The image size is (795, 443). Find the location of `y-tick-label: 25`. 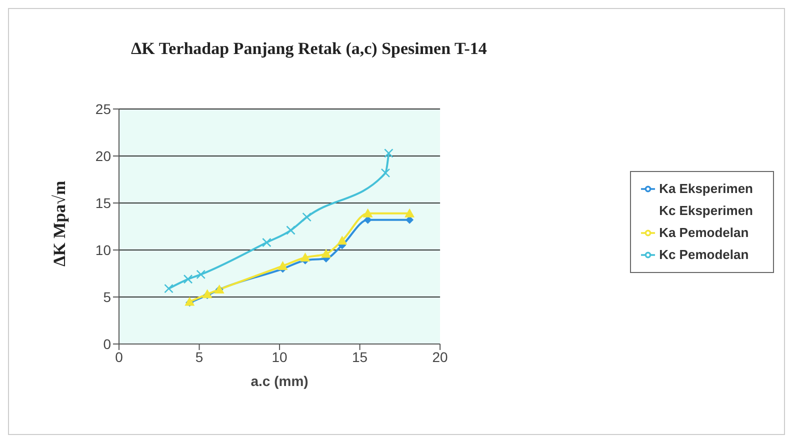

y-tick-label: 25 is located at coordinates (103, 108).